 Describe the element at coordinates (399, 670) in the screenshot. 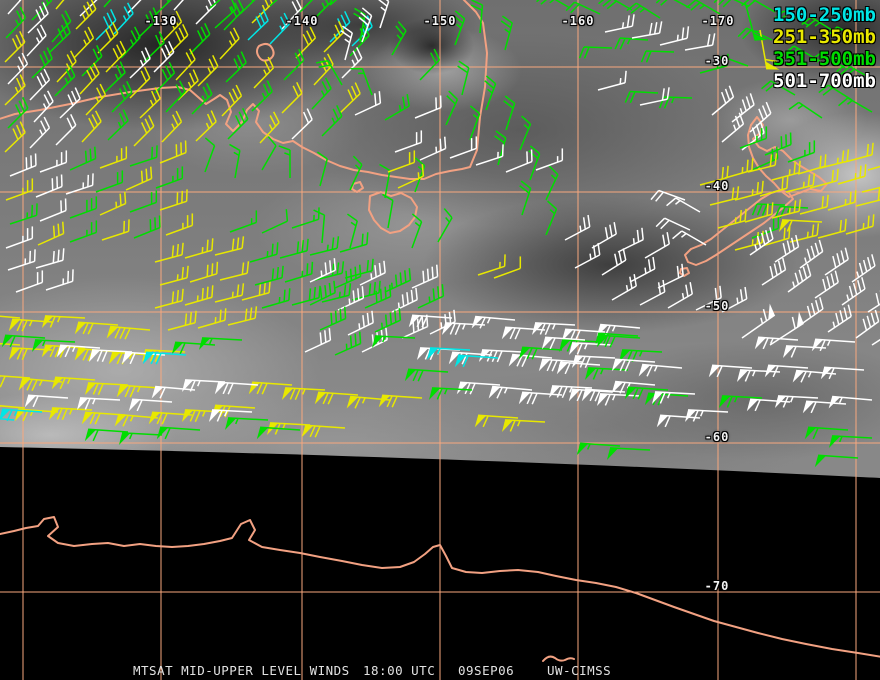

I see `caption-text: 18:00 UTC` at that location.